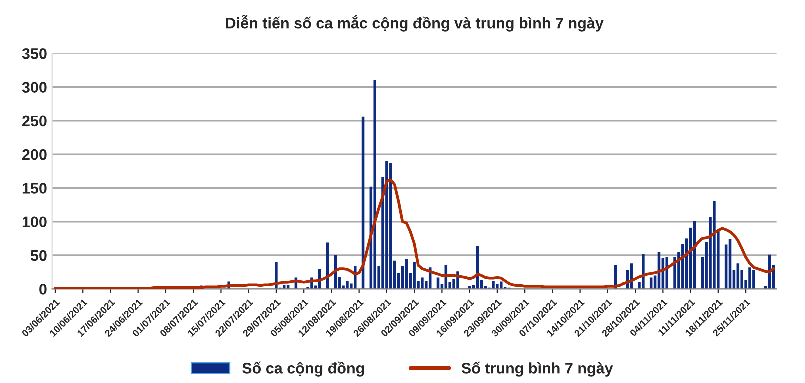  What do you see at coordinates (538, 369) in the screenshot?
I see `legend-label: Số trung bình 7 ngày` at bounding box center [538, 369].